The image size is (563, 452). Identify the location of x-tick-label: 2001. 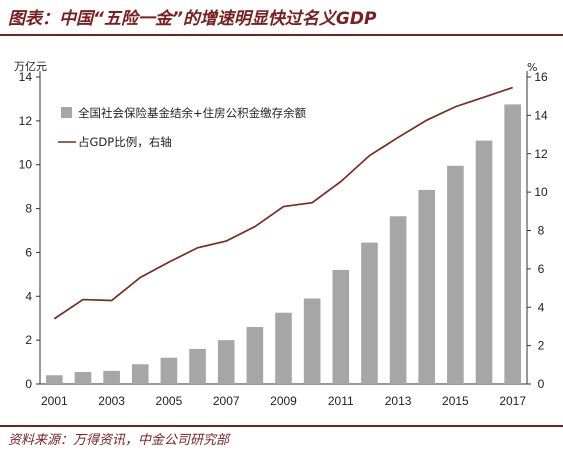
(54, 401).